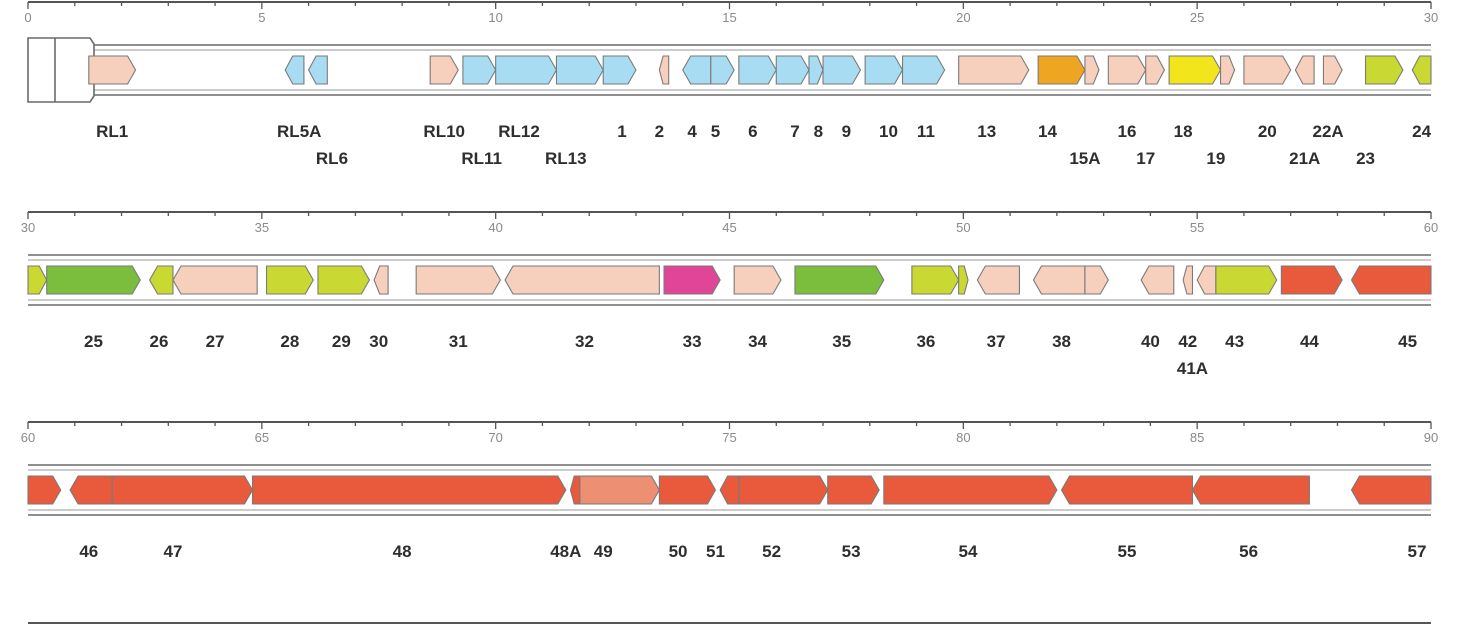 The width and height of the screenshot is (1459, 625). I want to click on gene-label: 22A, so click(1328, 131).